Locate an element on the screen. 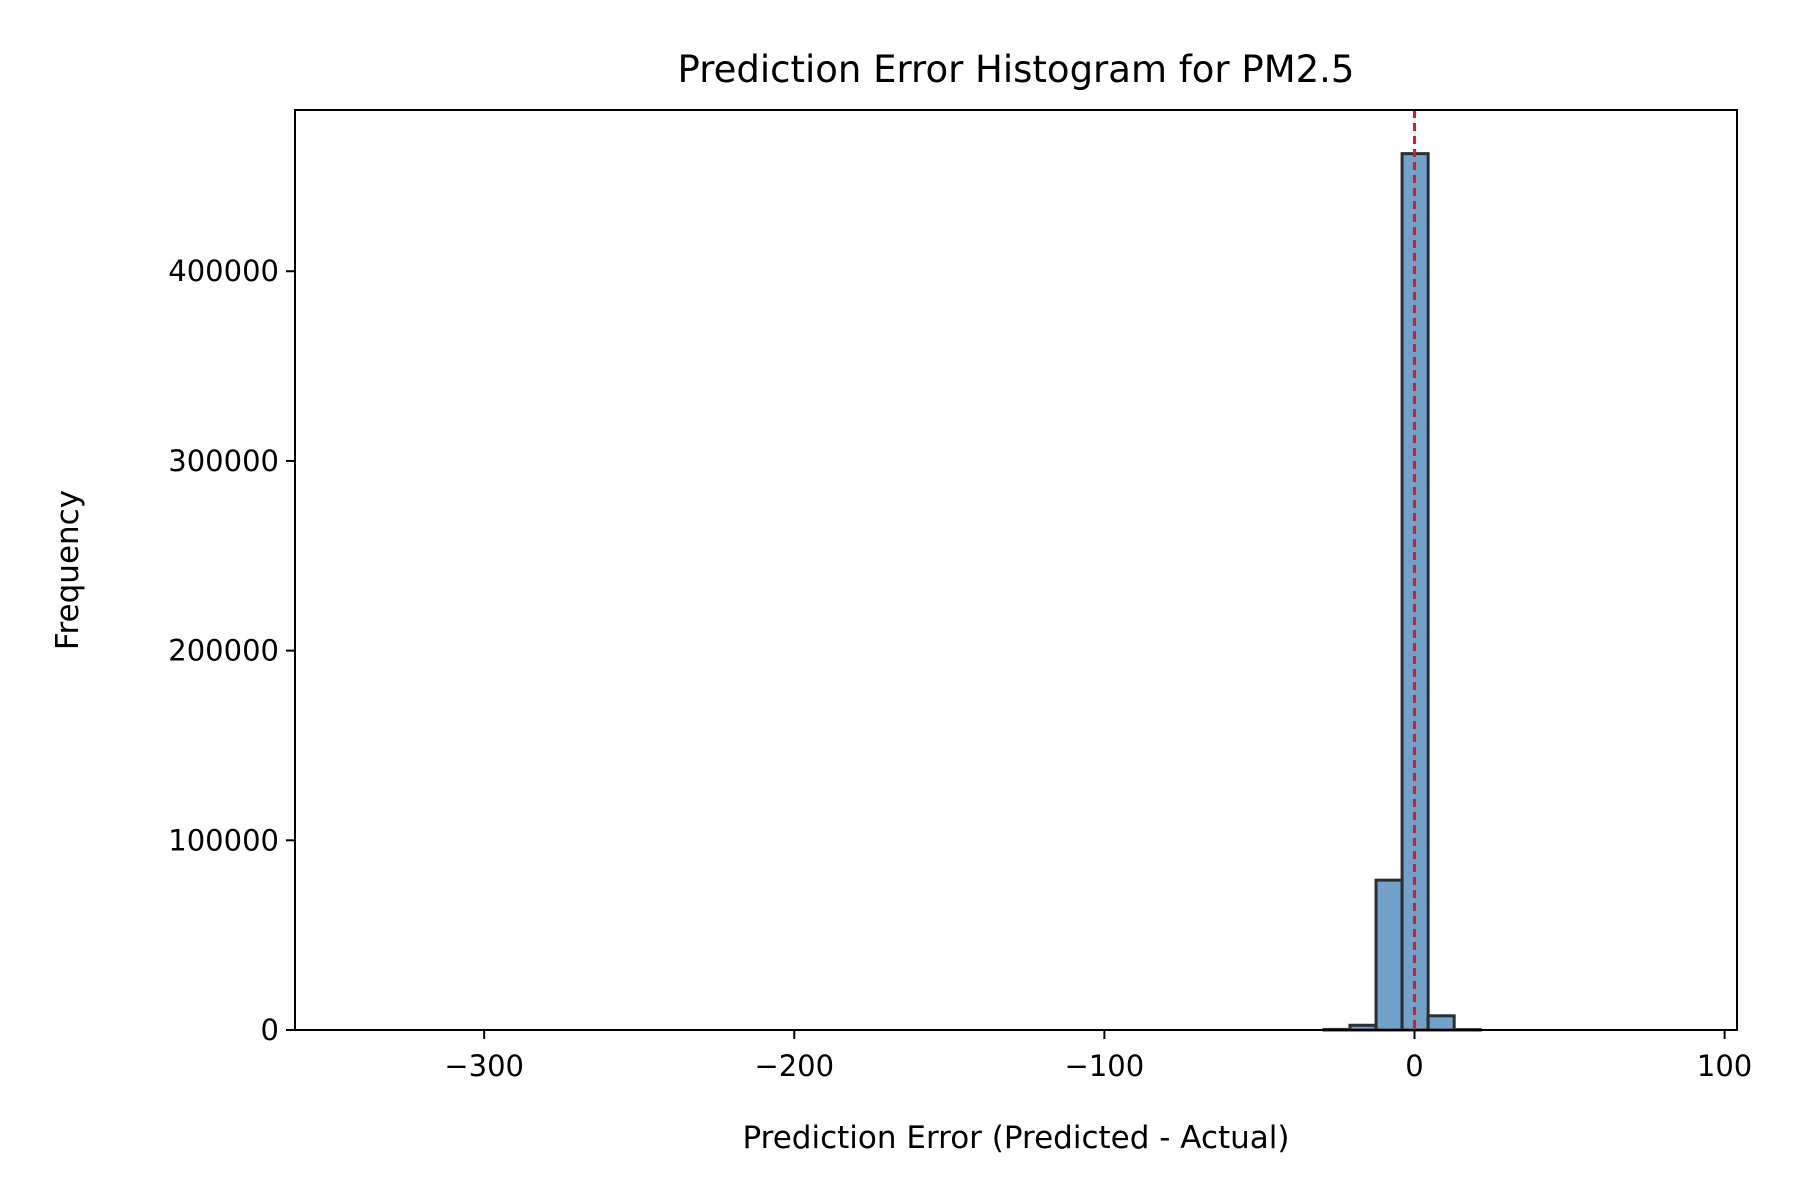 The width and height of the screenshot is (1800, 1200). x-tick-label: 100 is located at coordinates (1724, 1066).